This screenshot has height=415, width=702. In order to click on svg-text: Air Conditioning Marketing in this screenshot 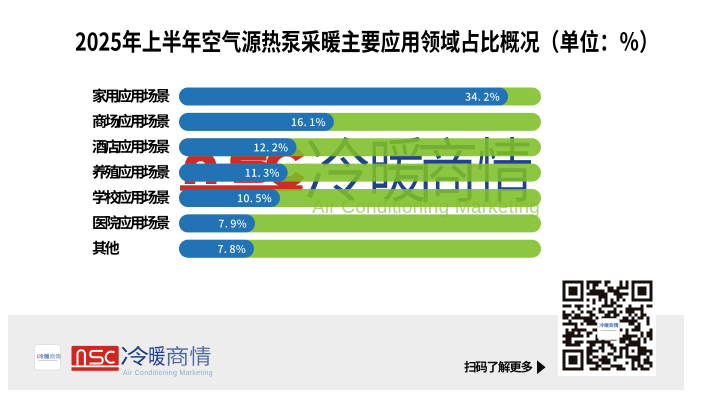, I will do `click(168, 373)`.